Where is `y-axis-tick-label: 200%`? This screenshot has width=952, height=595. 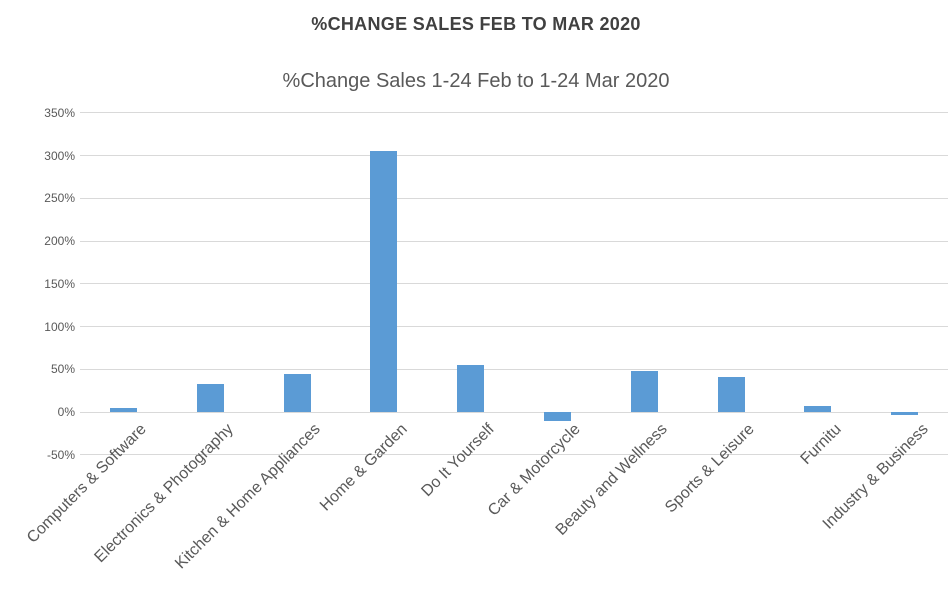
y-axis-tick-label: 200% is located at coordinates (59, 241).